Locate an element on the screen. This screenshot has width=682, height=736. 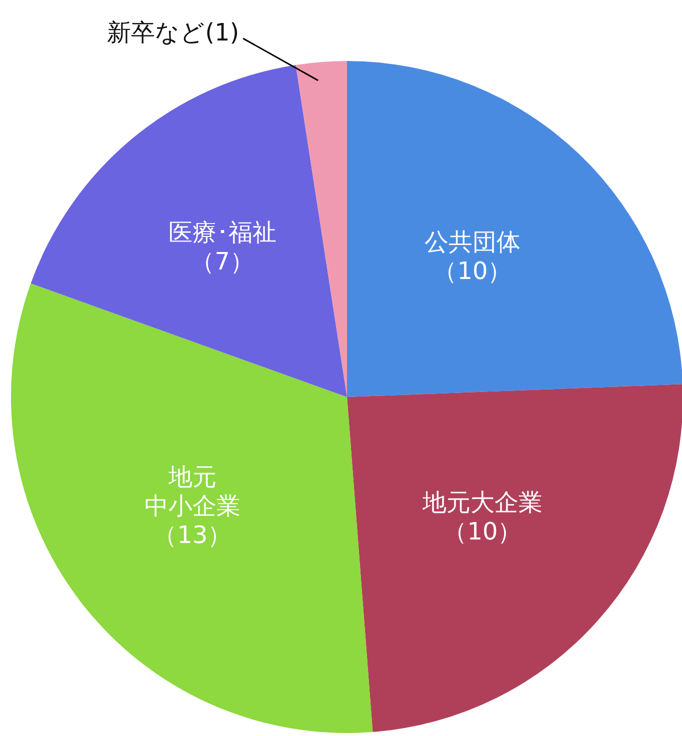
slice-label: 地元大企業 is located at coordinates (481, 502).